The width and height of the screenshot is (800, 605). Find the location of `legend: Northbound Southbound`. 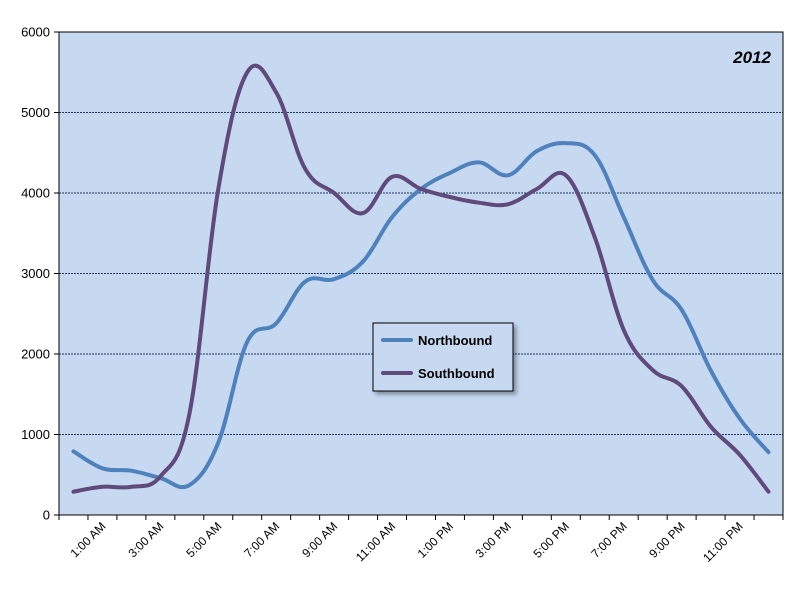

legend: Northbound Southbound is located at coordinates (443, 357).